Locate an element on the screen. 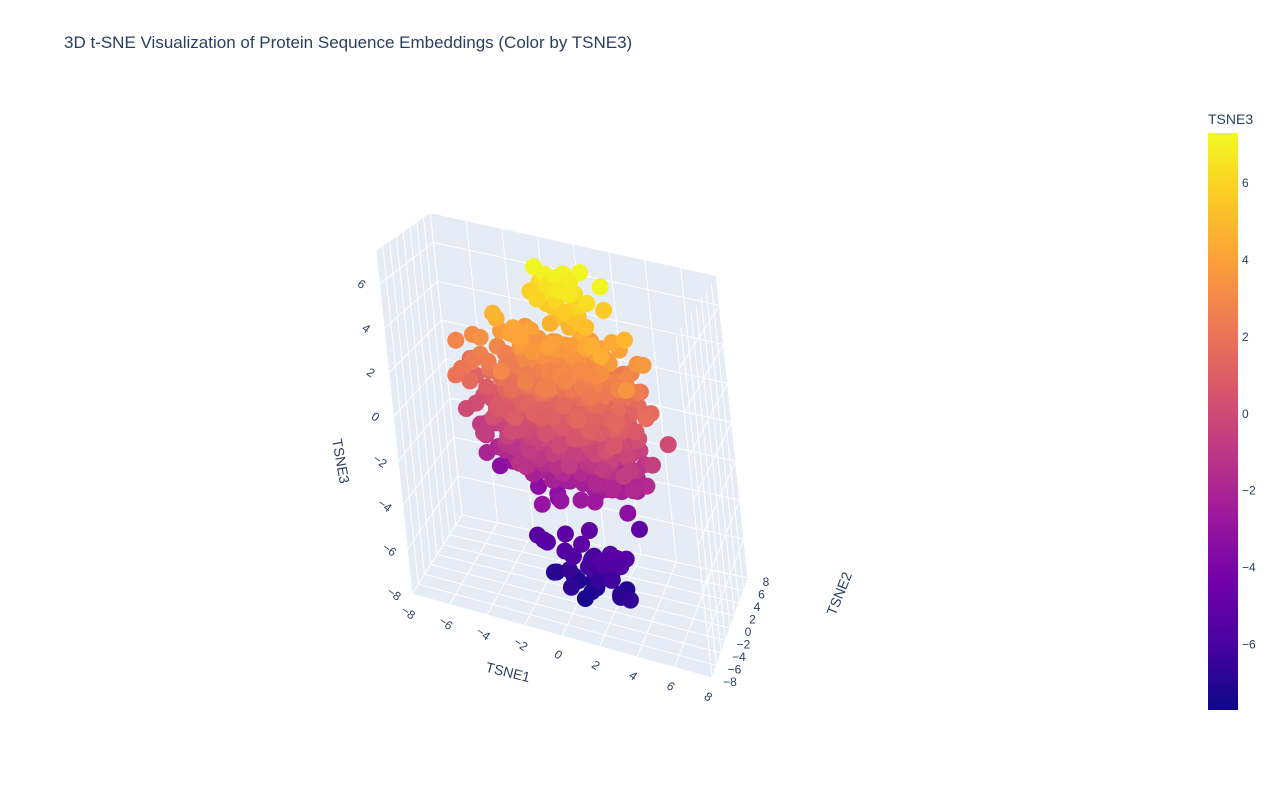 This screenshot has width=1280, height=800. colorbar-title: TSNE3 is located at coordinates (1230, 119).